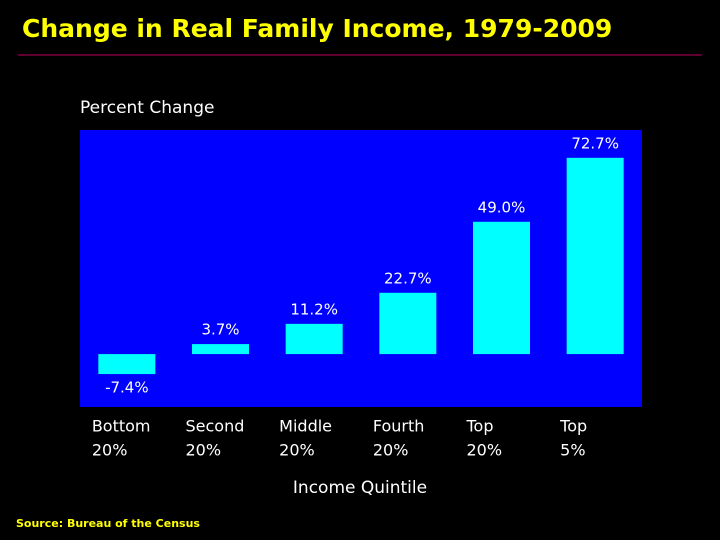  I want to click on x-tick-label: Middle, so click(305, 426).